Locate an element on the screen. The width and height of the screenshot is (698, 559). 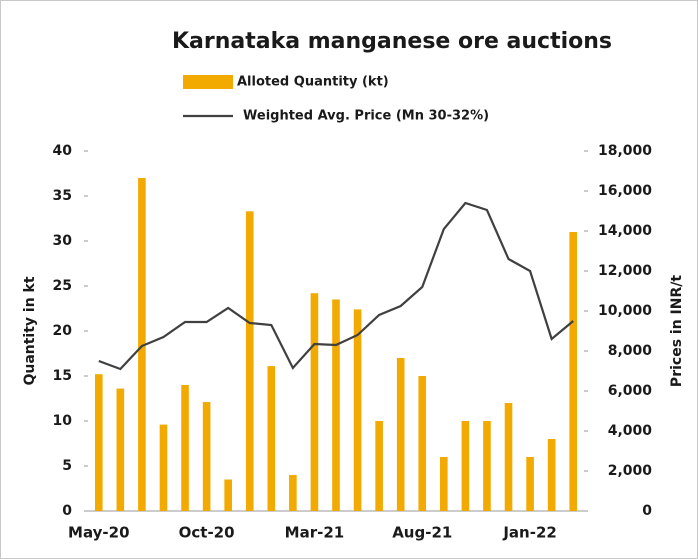
y-tick-label: 40 is located at coordinates (63, 151).